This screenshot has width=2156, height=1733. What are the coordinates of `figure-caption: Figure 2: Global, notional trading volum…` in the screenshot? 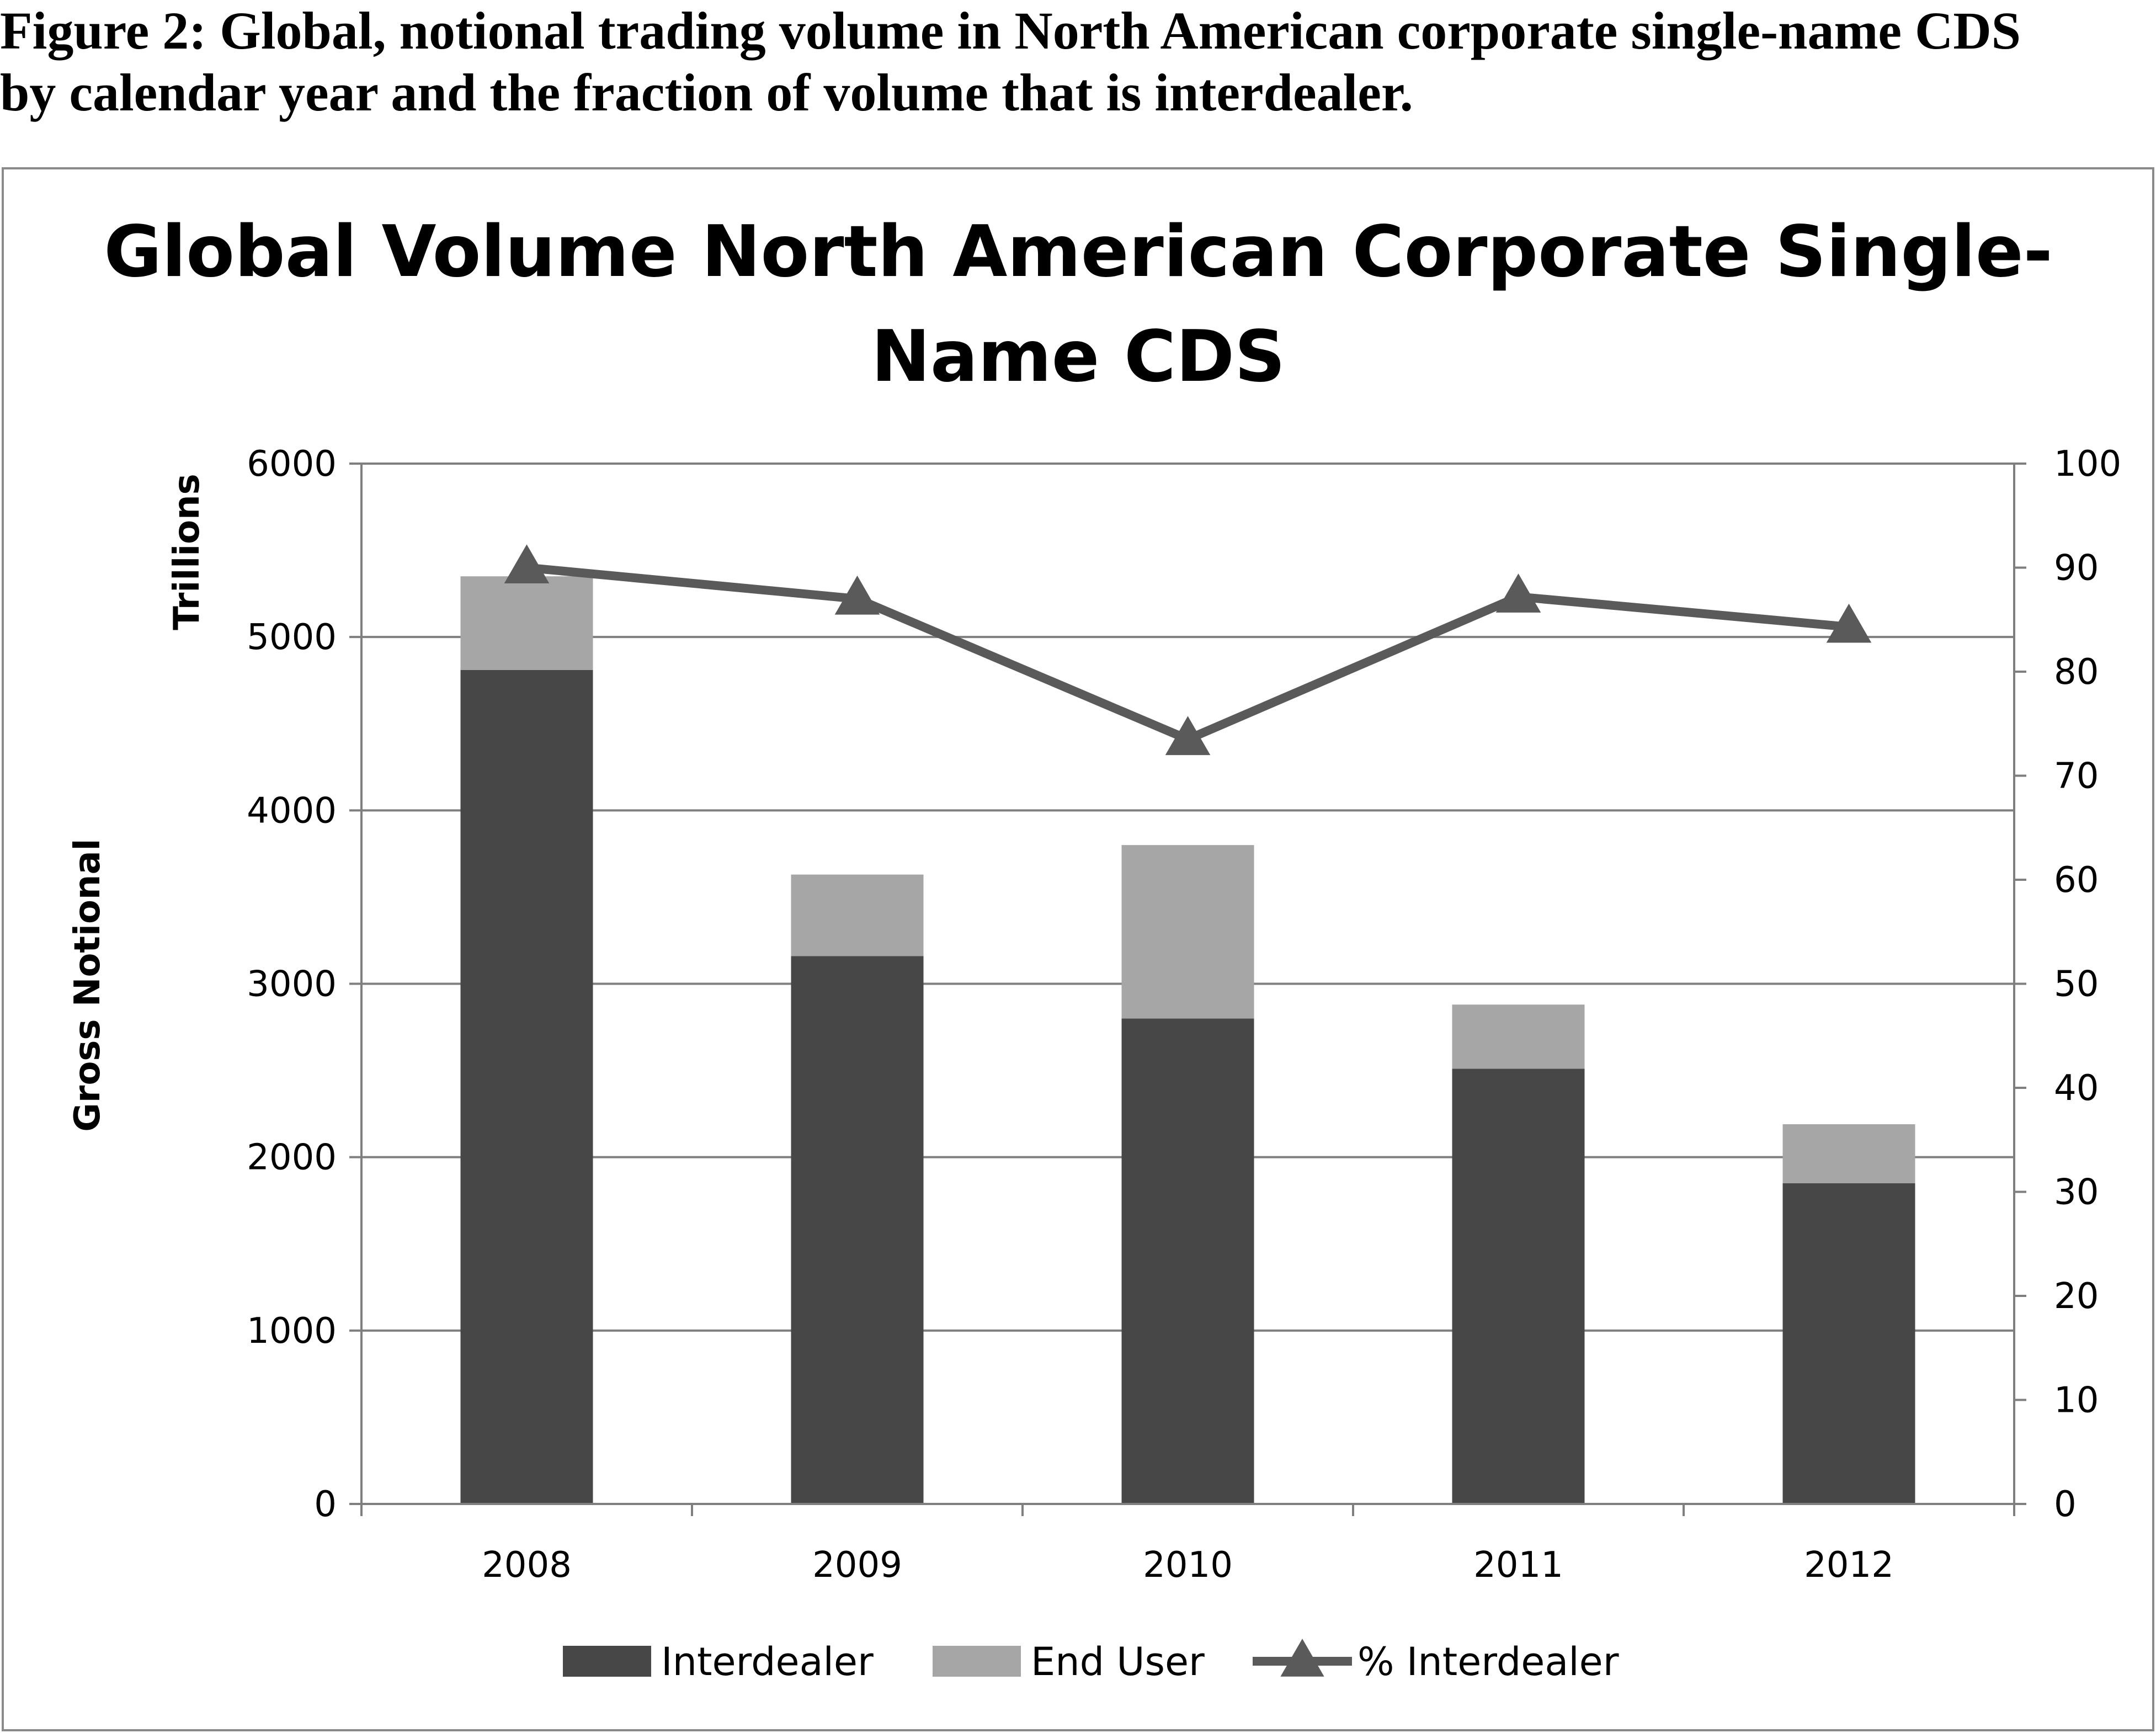 It's located at (1078, 62).